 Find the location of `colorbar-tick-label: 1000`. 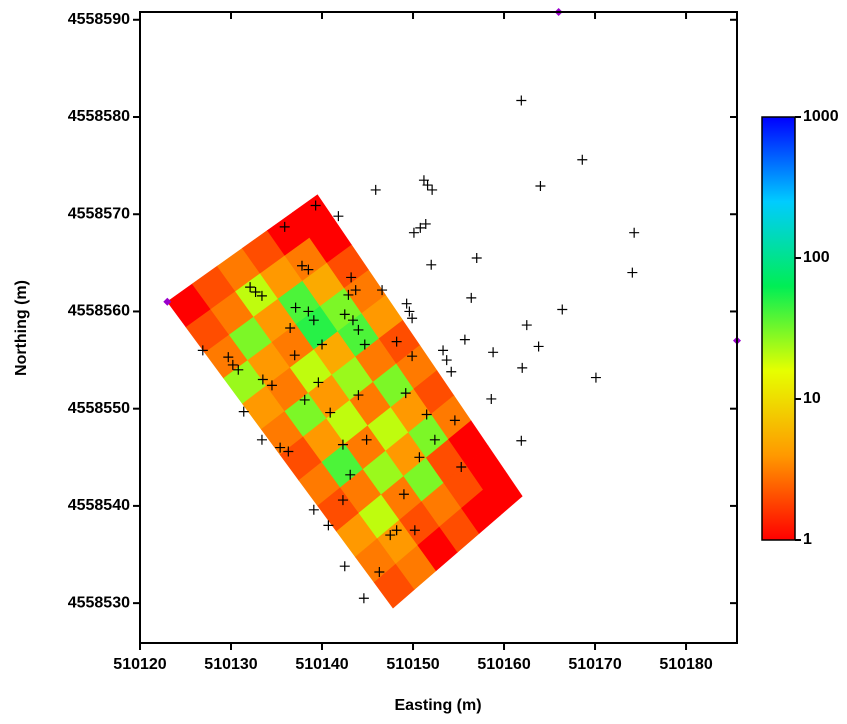

colorbar-tick-label: 1000 is located at coordinates (821, 116).